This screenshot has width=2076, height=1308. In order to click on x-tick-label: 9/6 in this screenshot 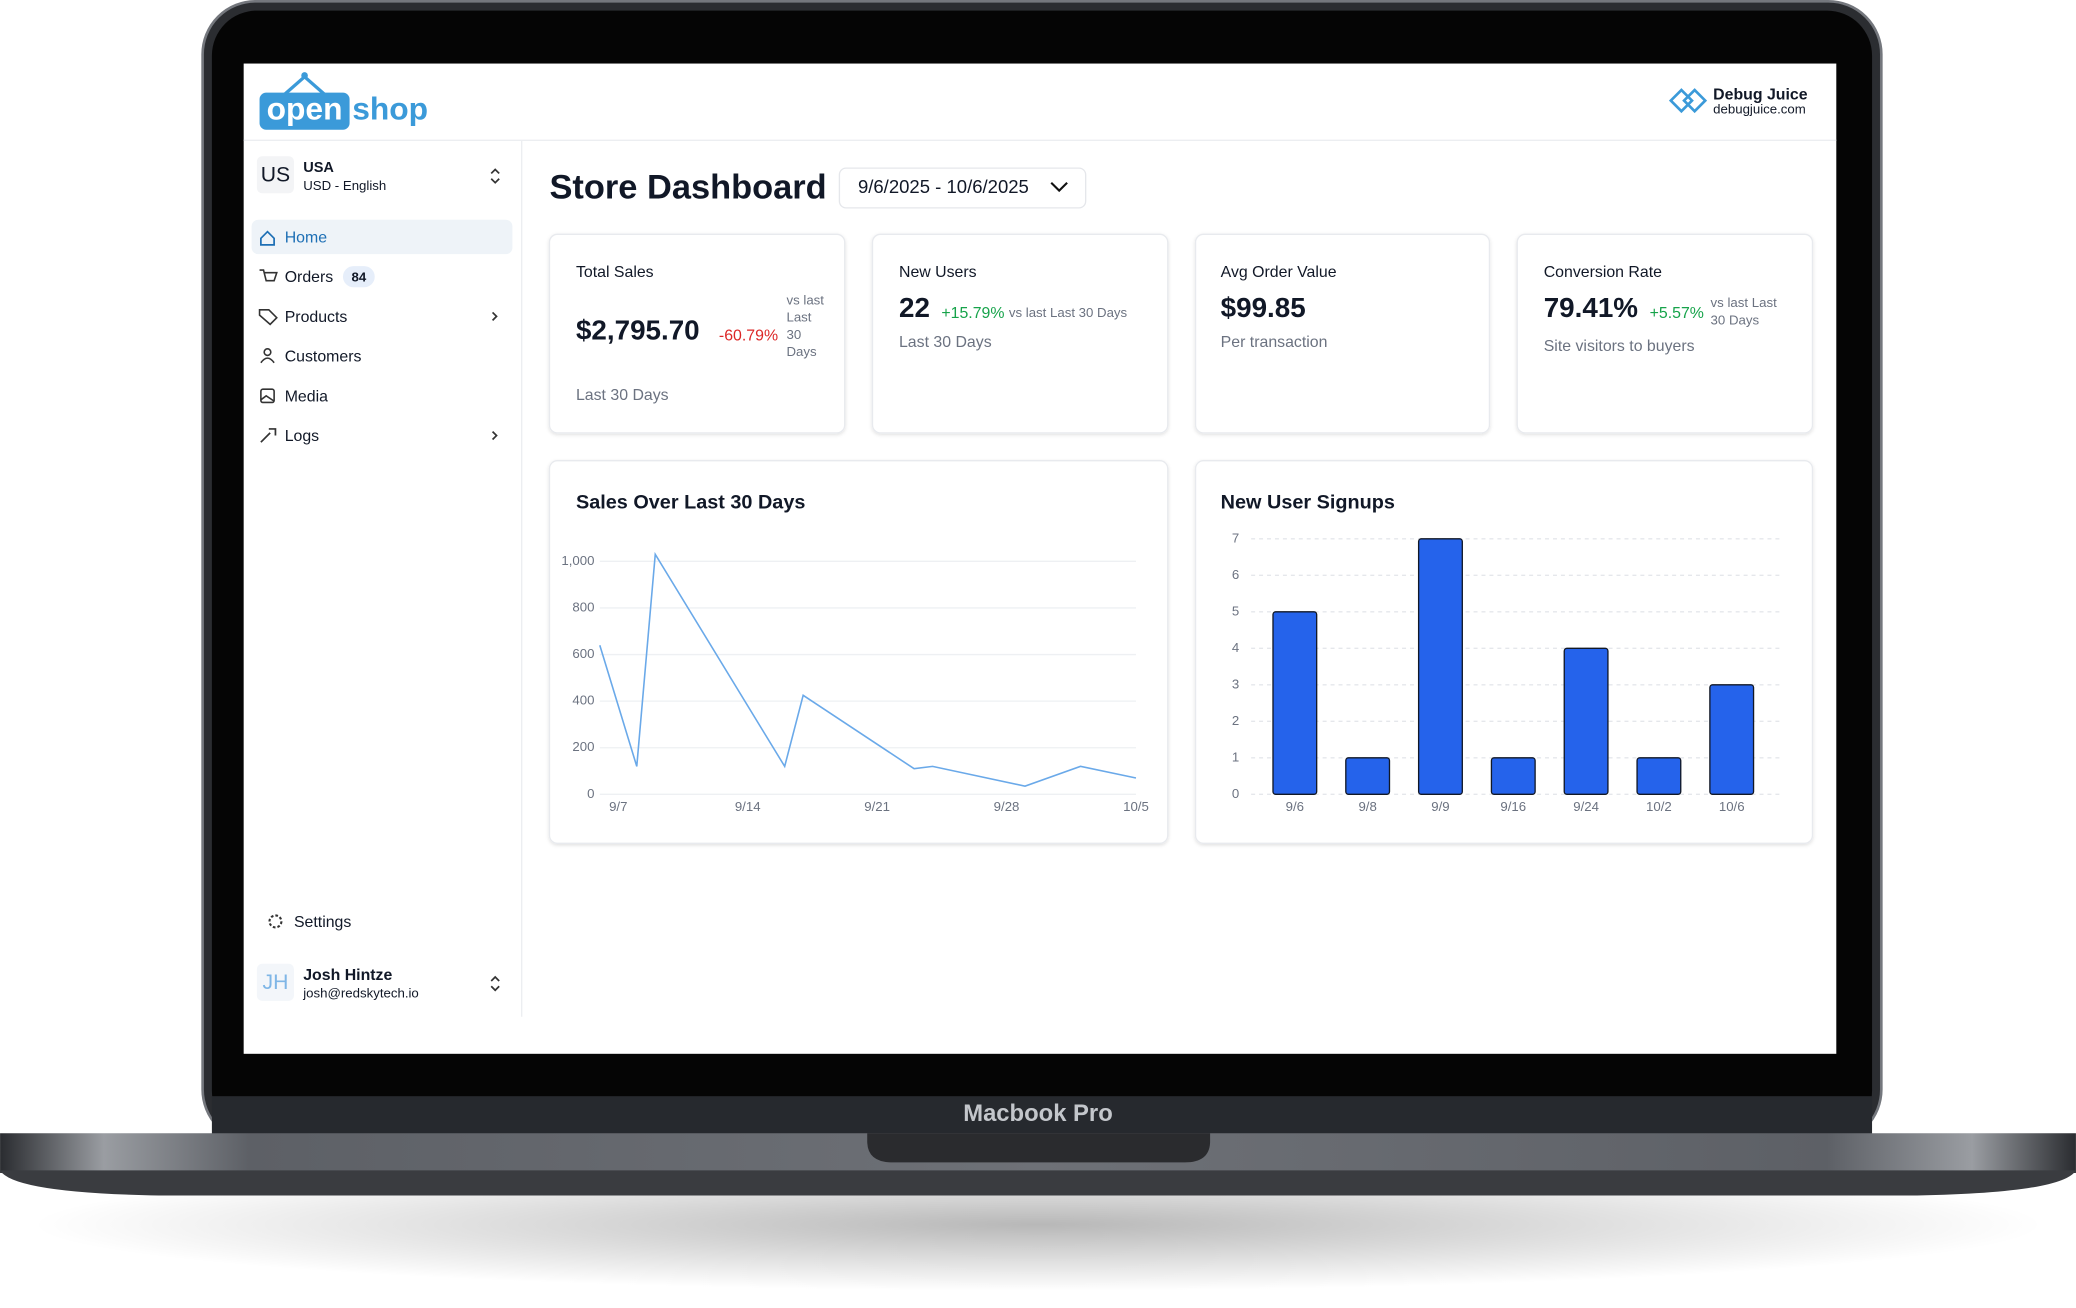, I will do `click(1295, 806)`.